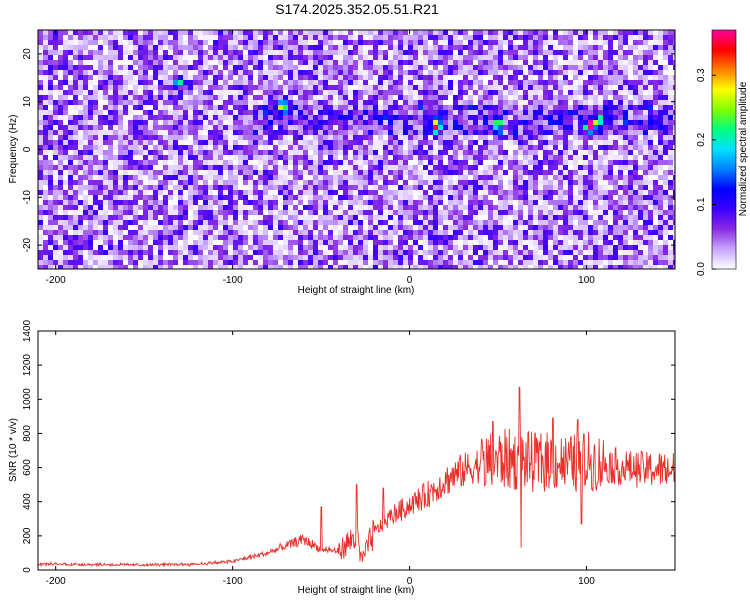 The height and width of the screenshot is (600, 750). What do you see at coordinates (27, 197) in the screenshot?
I see `heatmap-y-tick-label: -10` at bounding box center [27, 197].